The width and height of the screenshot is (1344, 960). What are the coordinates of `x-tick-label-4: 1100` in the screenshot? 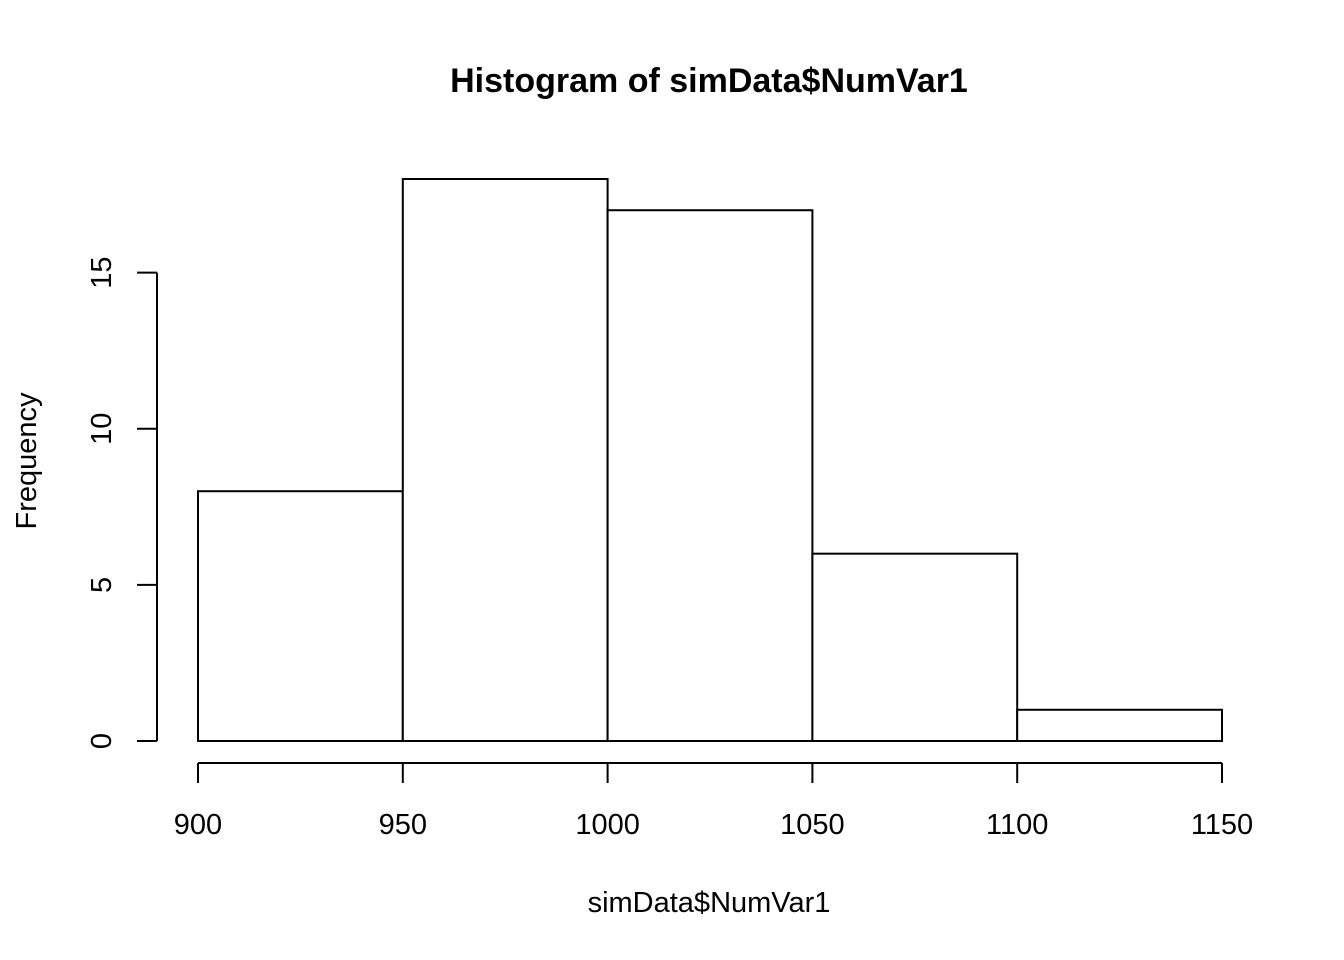 It's located at (1017, 825).